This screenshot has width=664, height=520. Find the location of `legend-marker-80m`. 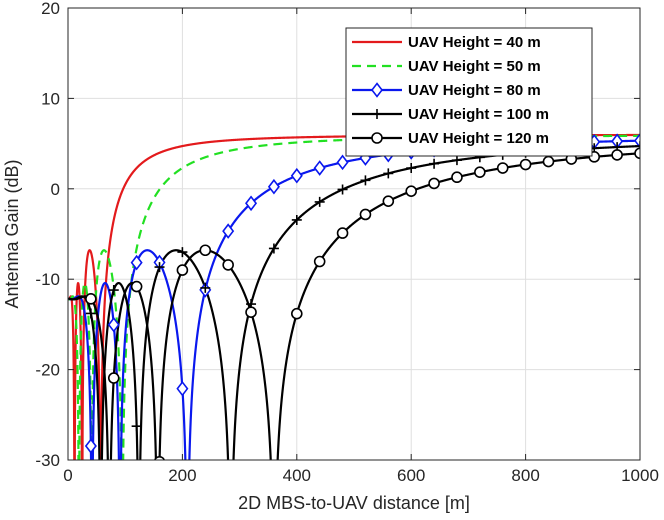

legend-marker-80m is located at coordinates (377, 90).